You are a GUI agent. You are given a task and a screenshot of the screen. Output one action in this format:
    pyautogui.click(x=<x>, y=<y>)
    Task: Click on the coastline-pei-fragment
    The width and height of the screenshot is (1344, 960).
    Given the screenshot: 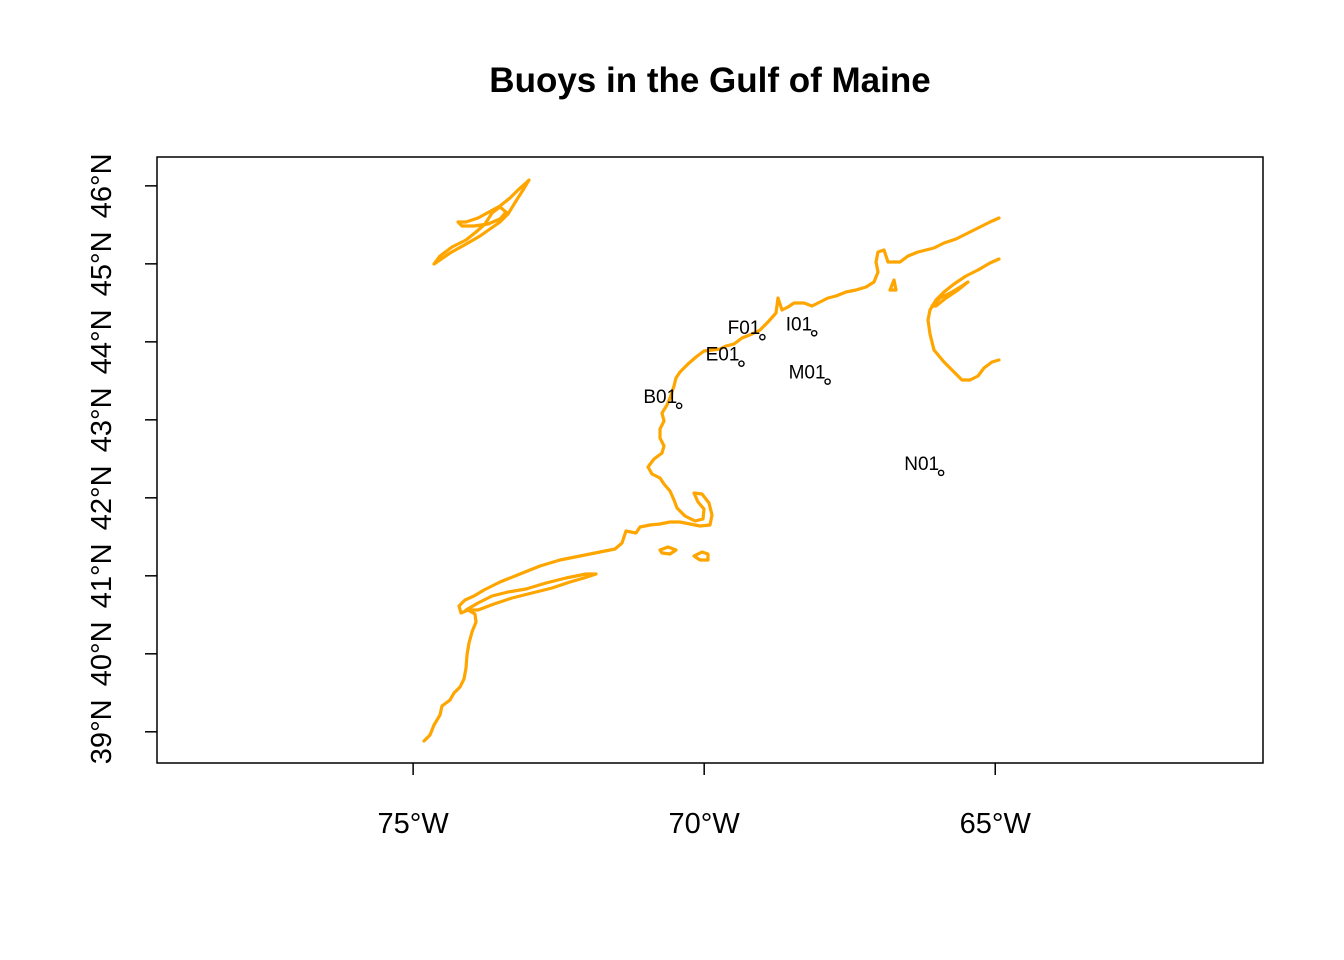 What is the action you would take?
    pyautogui.click(x=950, y=294)
    